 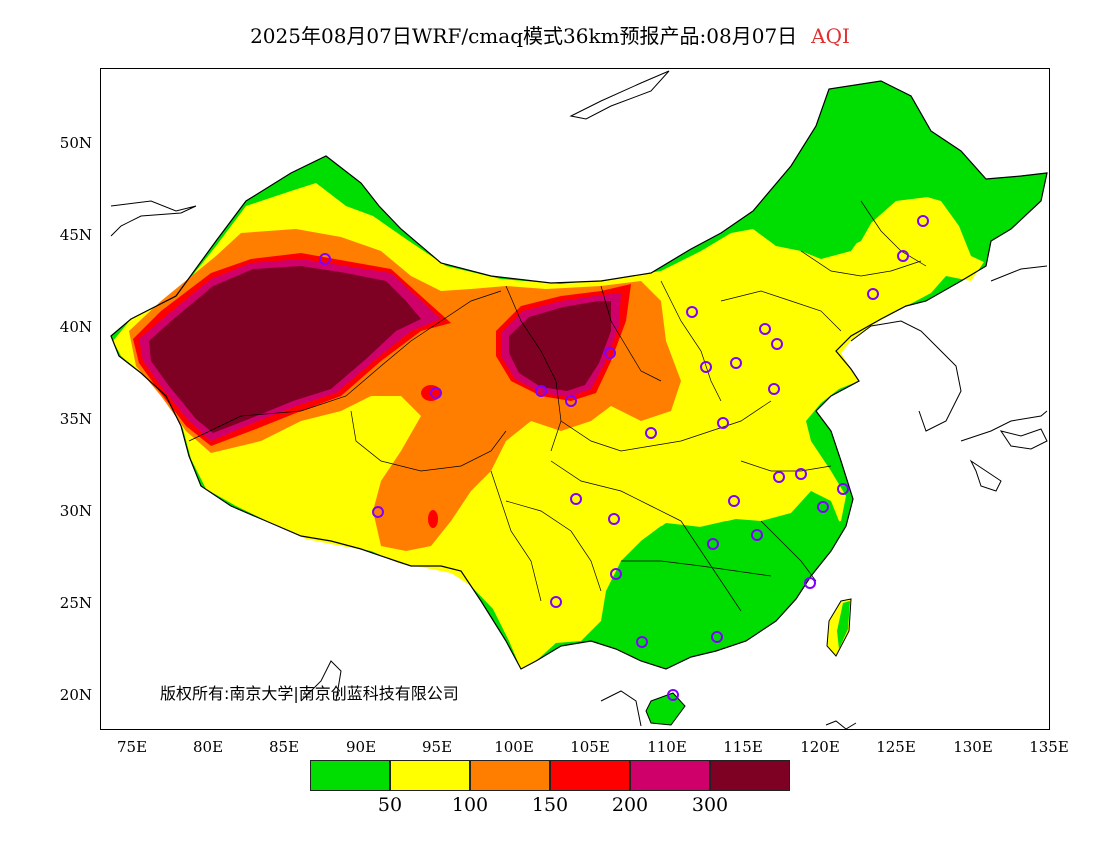 I want to click on lon-label-135e: 135E, so click(x=1049, y=747).